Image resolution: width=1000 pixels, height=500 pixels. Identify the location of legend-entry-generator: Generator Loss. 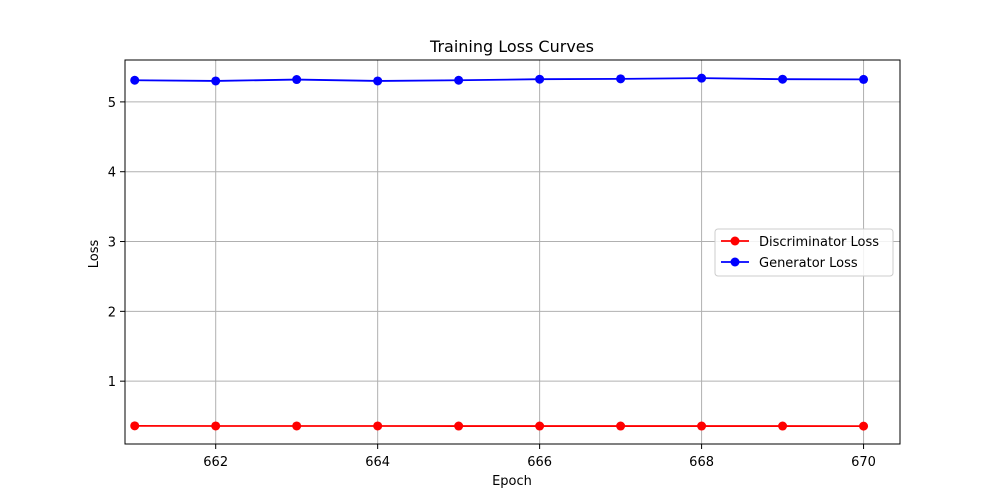
(789, 263).